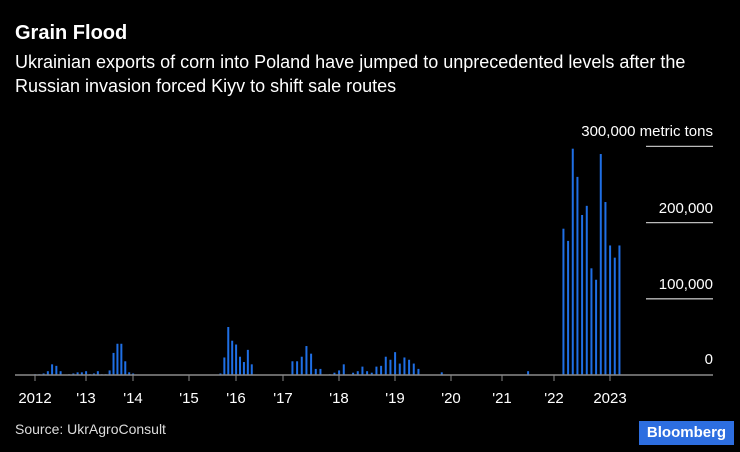 Image resolution: width=740 pixels, height=452 pixels. I want to click on x-tick-label: '13, so click(86, 398).